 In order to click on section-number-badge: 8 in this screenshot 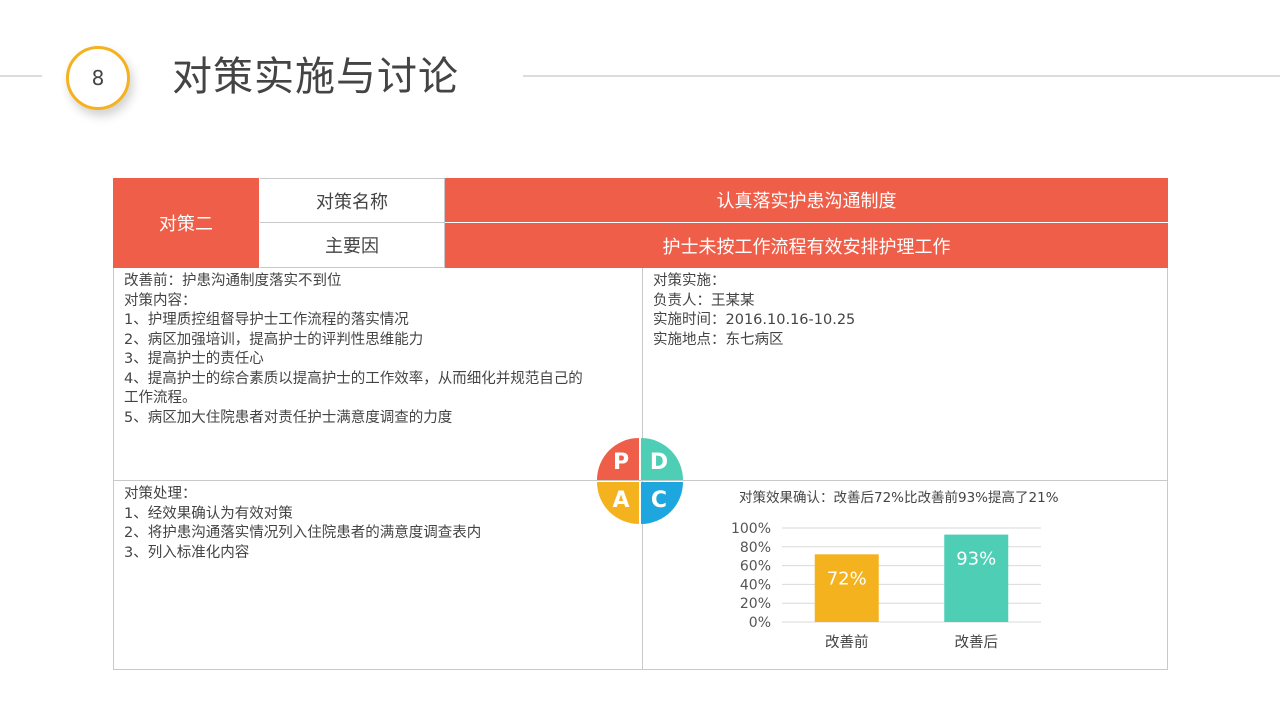, I will do `click(98, 78)`.